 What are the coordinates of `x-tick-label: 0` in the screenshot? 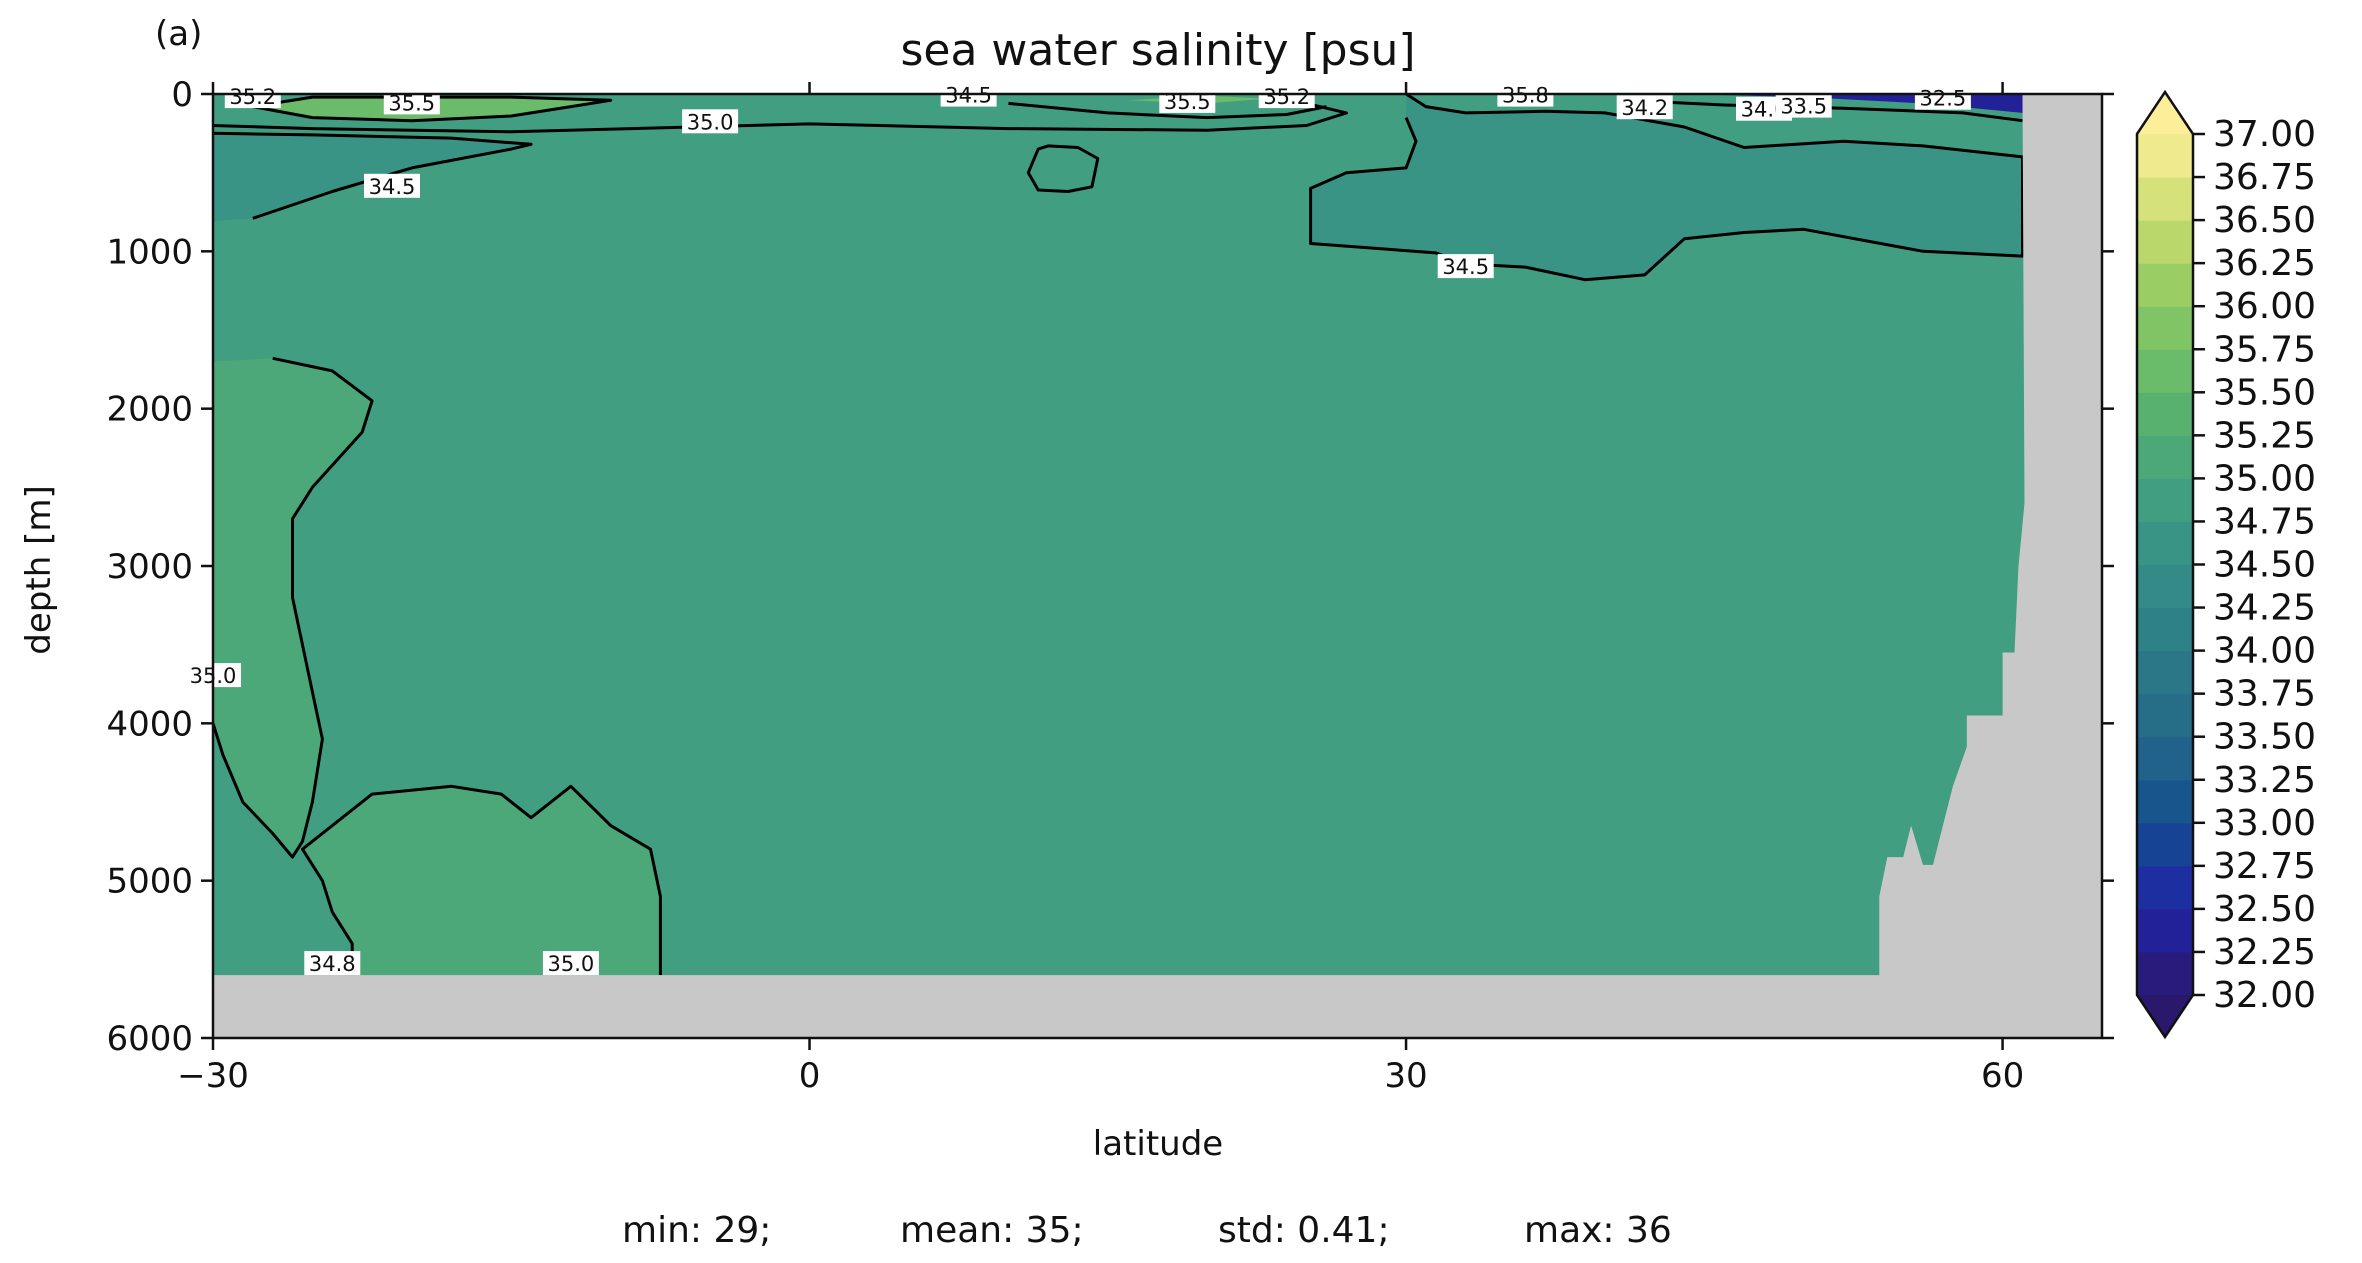 It's located at (810, 1076).